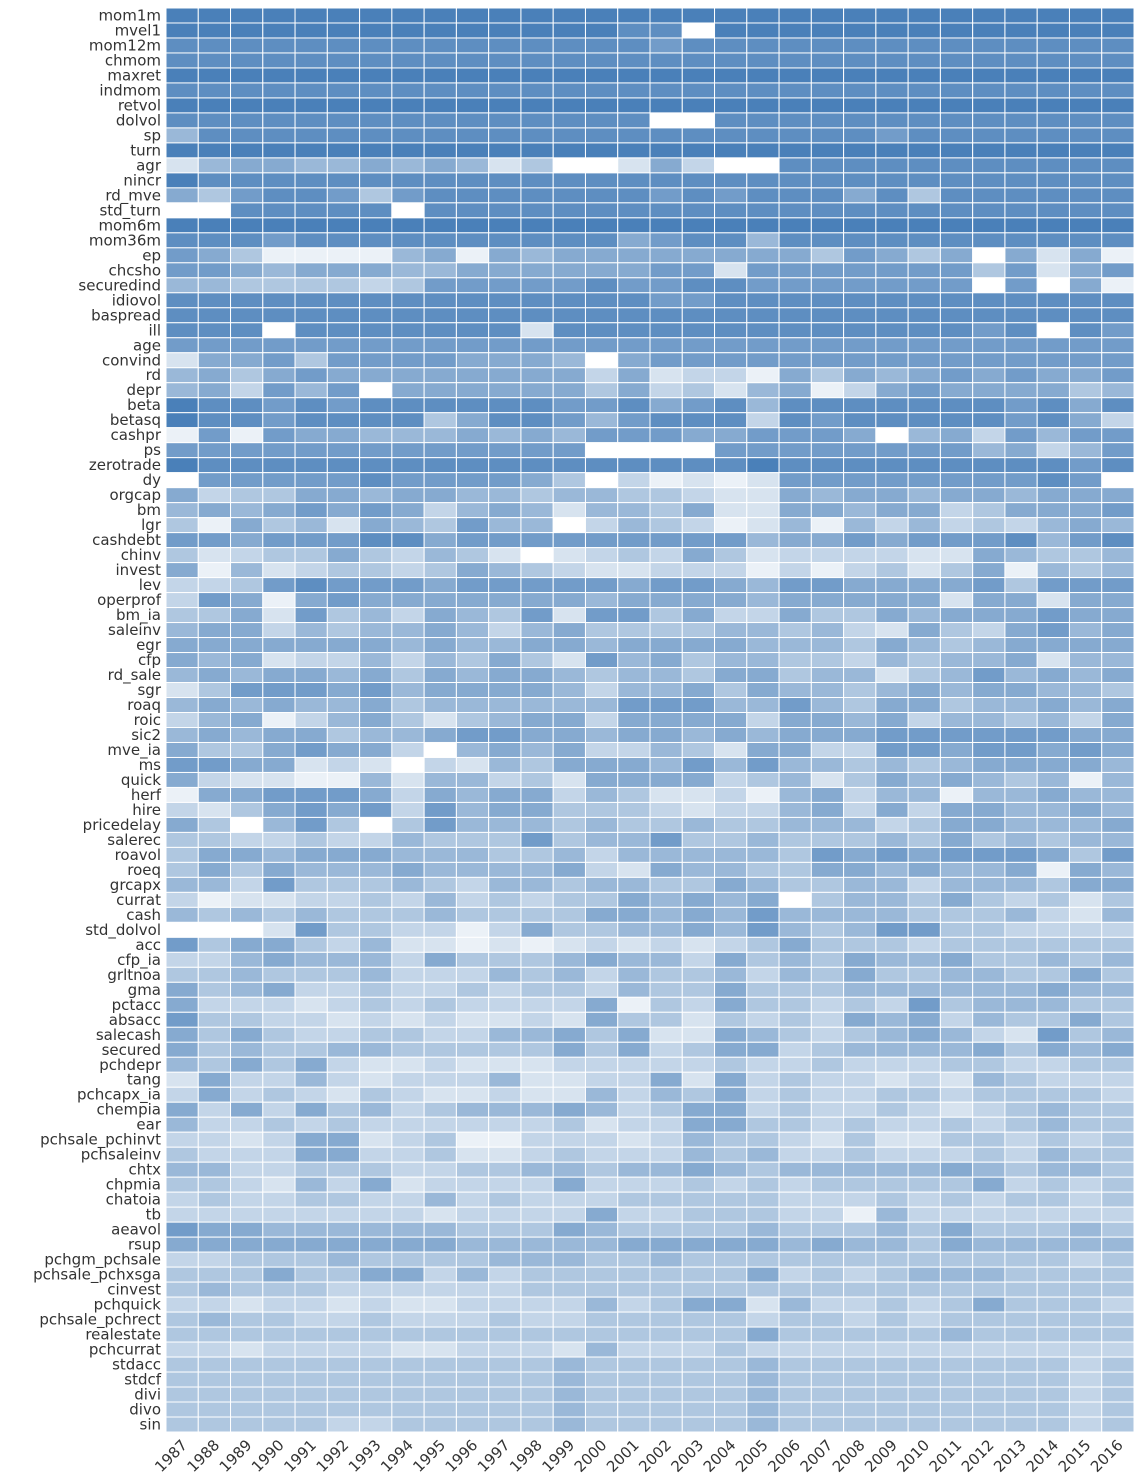 The height and width of the screenshot is (1482, 1134). What do you see at coordinates (849, 1456) in the screenshot?
I see `x-tick-label: 2008` at bounding box center [849, 1456].